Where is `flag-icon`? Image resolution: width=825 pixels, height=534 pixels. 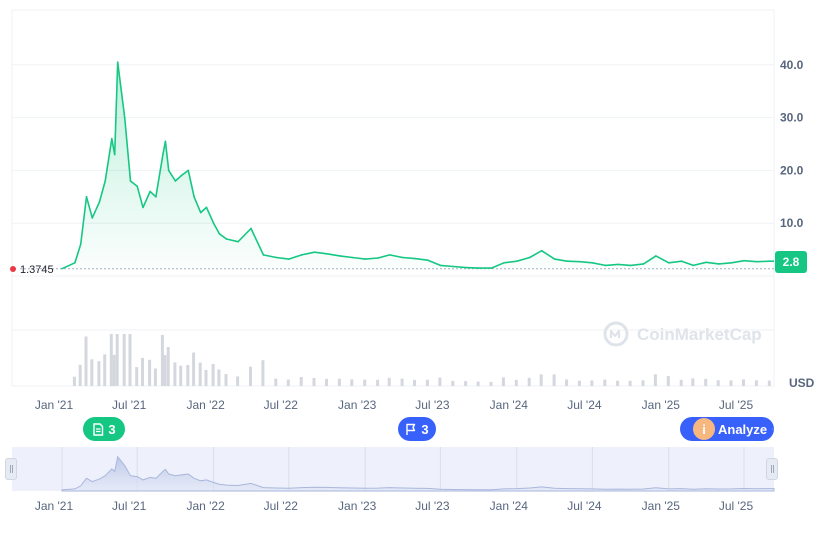 flag-icon is located at coordinates (411, 429).